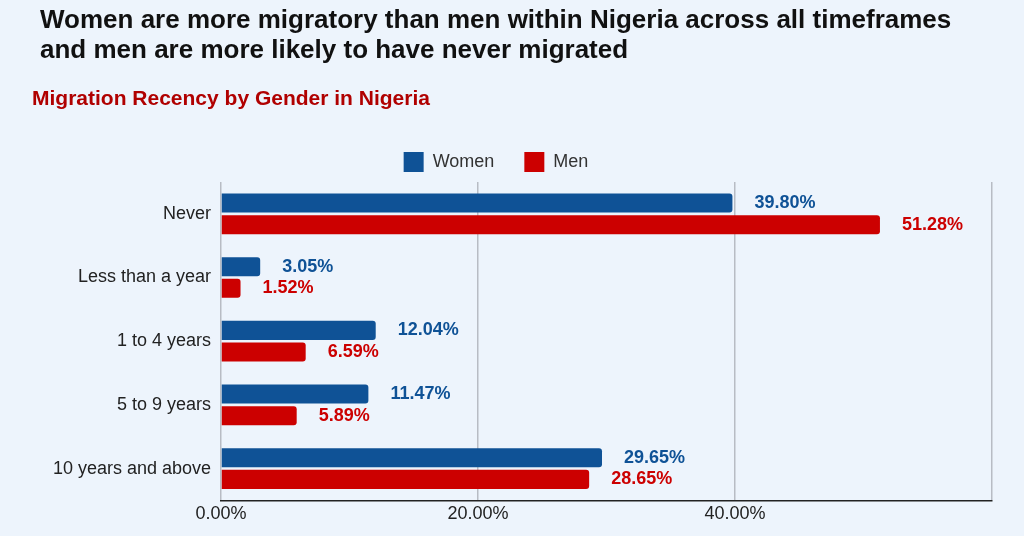 Image resolution: width=1024 pixels, height=536 pixels. What do you see at coordinates (655, 456) in the screenshot?
I see `data-label: 29.65%` at bounding box center [655, 456].